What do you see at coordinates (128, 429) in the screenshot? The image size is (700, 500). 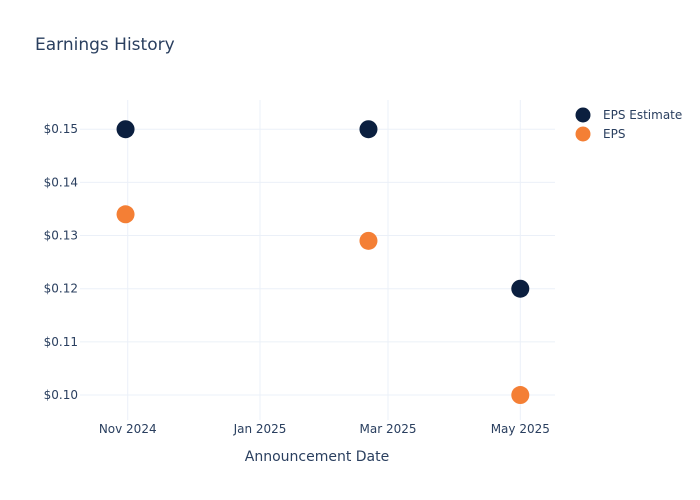 I see `x-tick-label: Nov 2024` at bounding box center [128, 429].